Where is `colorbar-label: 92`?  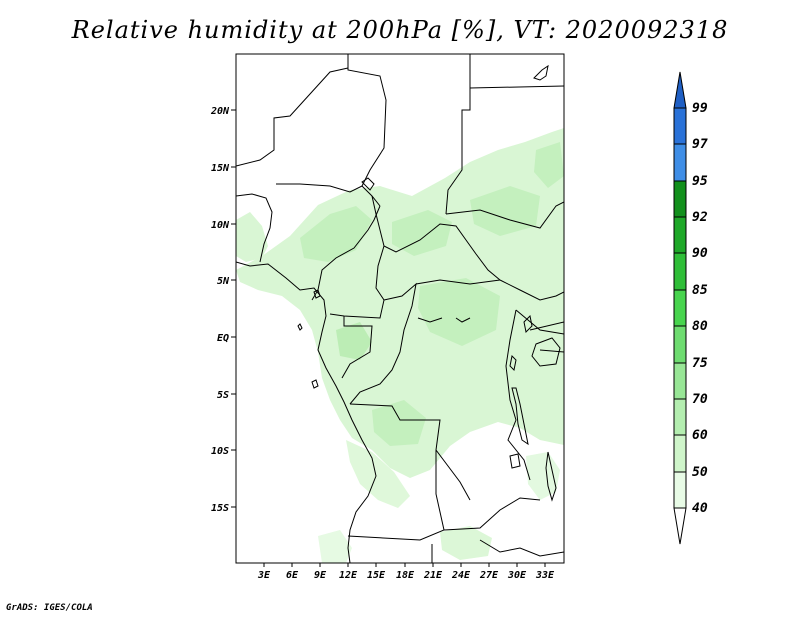
colorbar-label: 92 is located at coordinates (700, 217).